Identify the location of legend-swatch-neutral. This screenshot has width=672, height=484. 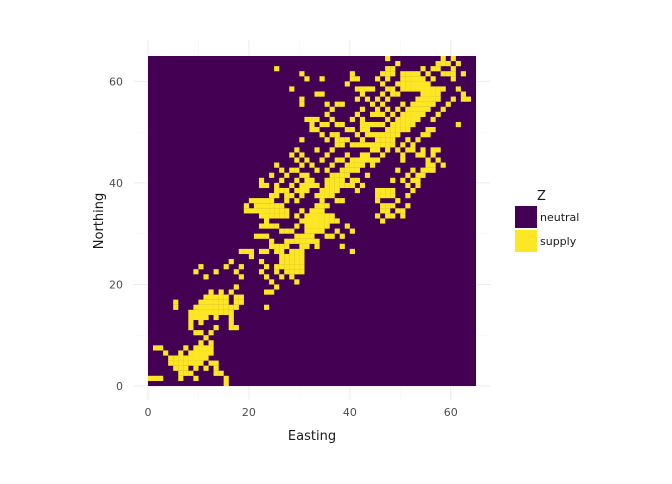
(526, 217).